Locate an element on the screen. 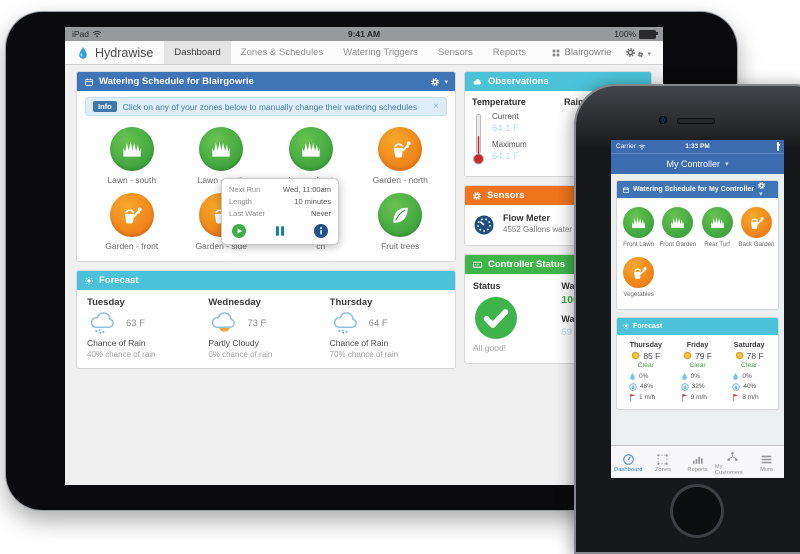  forecast-condition: Chance of Rain is located at coordinates (116, 343).